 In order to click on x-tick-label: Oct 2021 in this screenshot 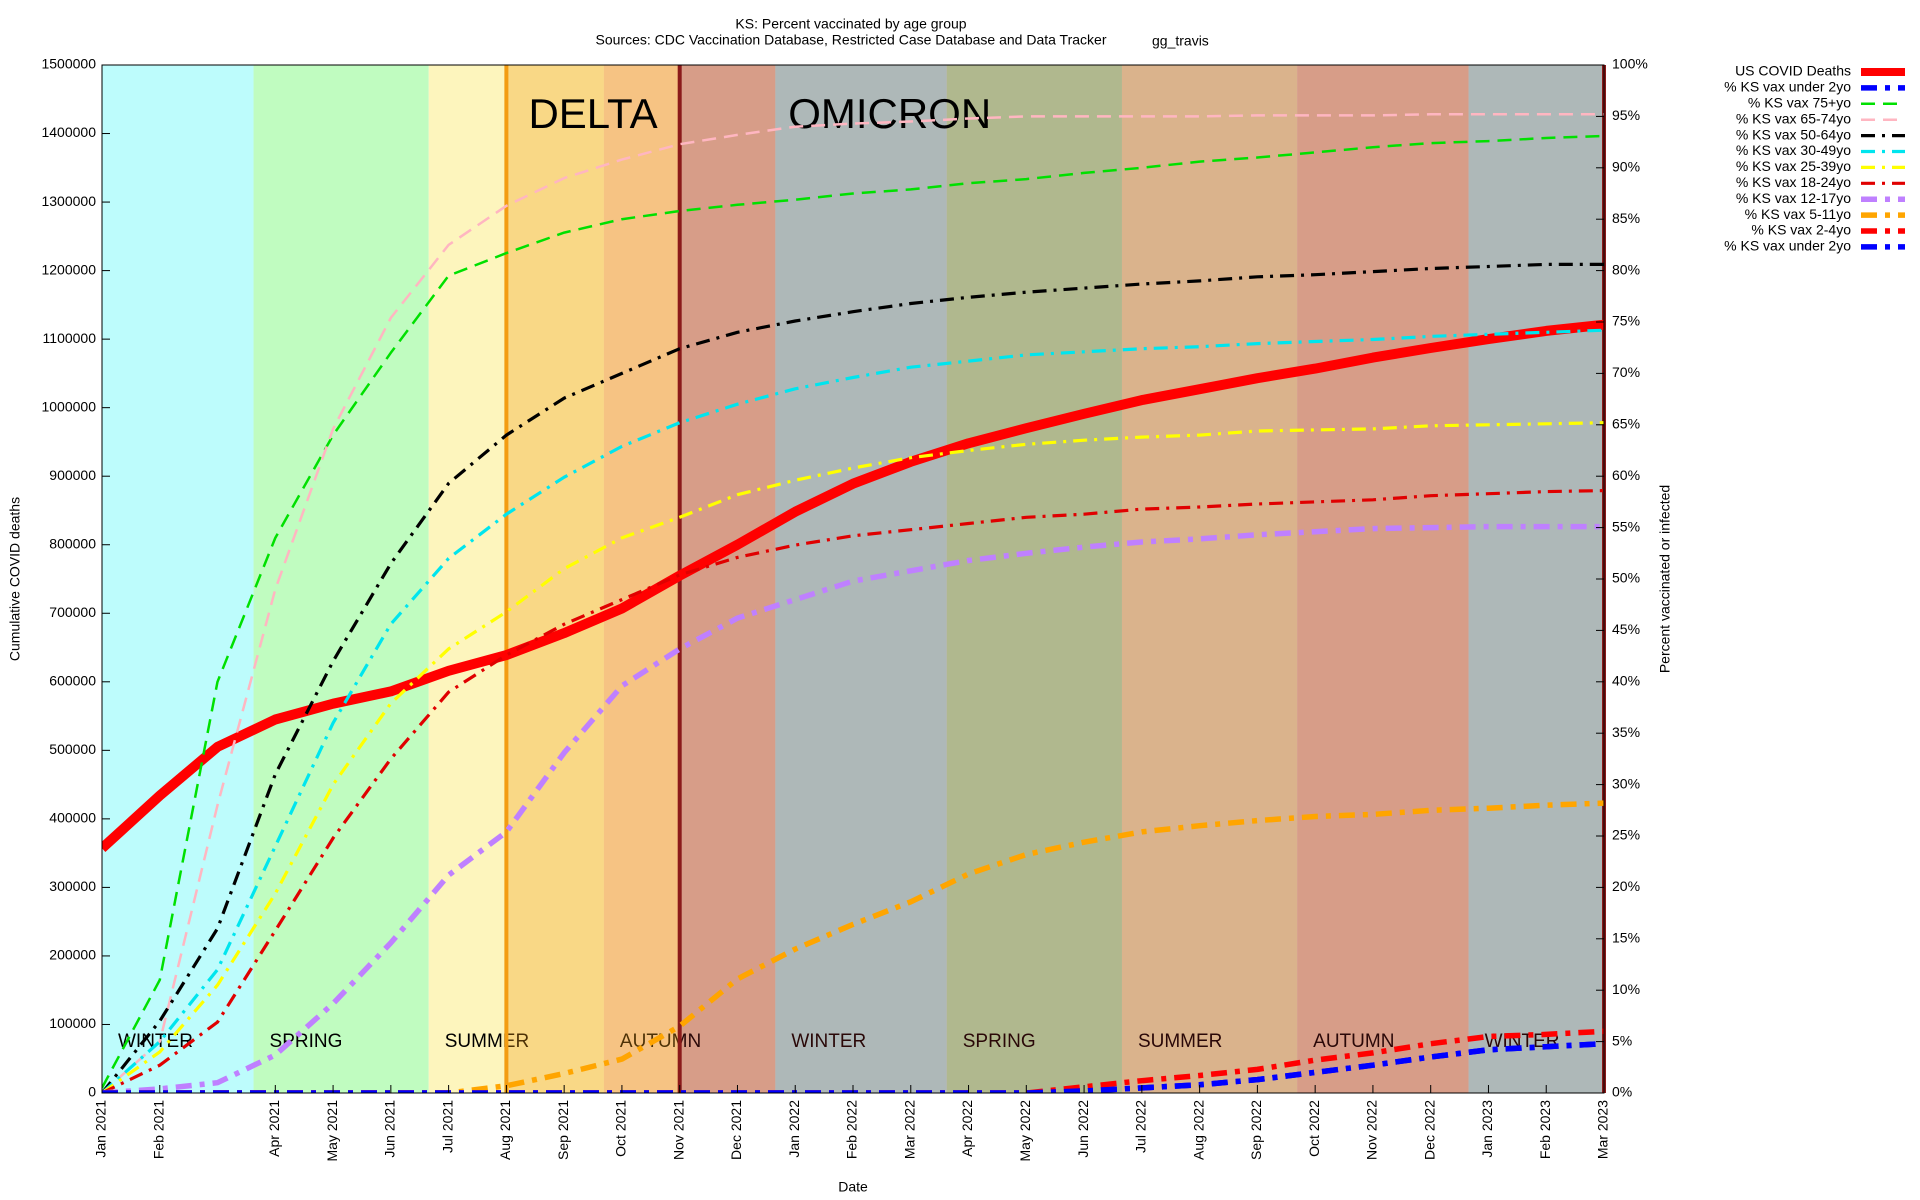, I will do `click(621, 1128)`.